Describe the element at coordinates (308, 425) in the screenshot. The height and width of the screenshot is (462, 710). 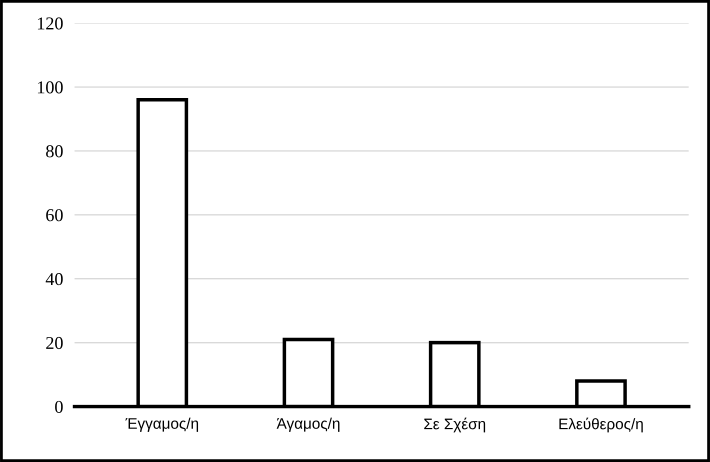
I see `x-tick-label: Άγαμος/η` at that location.